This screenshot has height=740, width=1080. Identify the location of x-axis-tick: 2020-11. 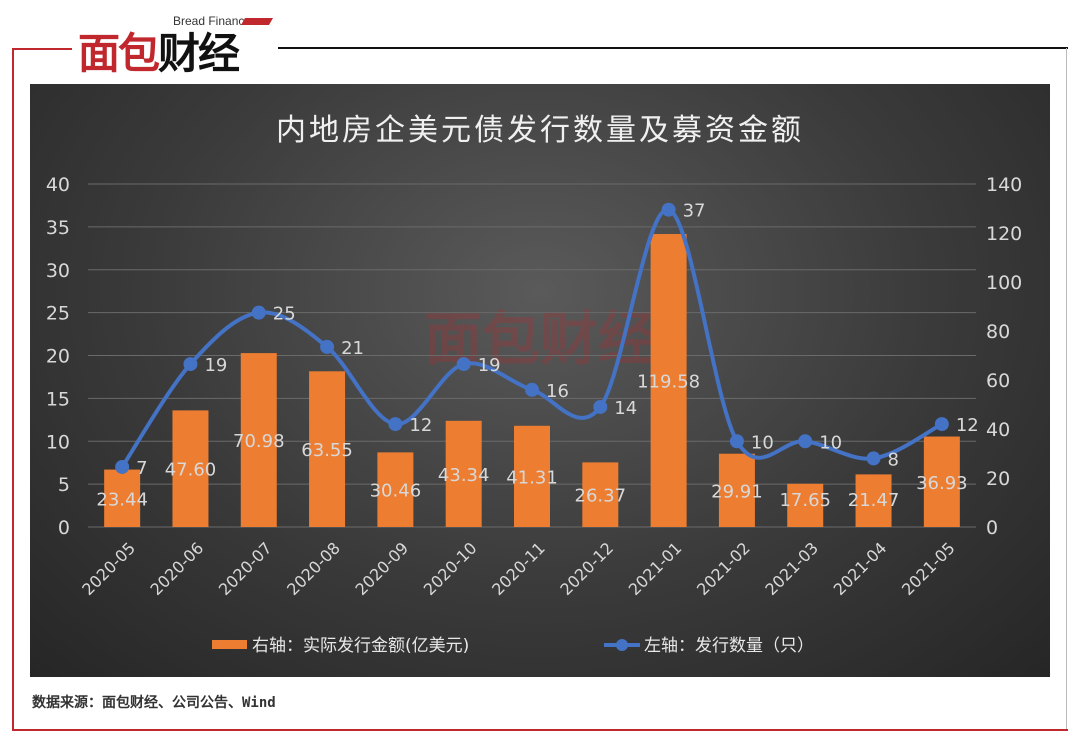
(518, 568).